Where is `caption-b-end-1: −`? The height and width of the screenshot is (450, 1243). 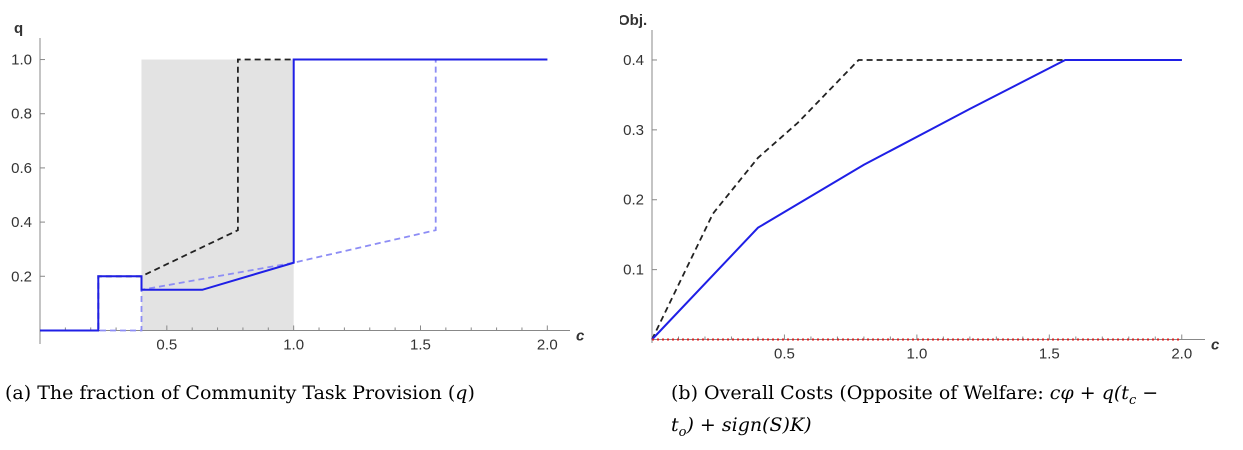 caption-b-end-1: − is located at coordinates (1147, 393).